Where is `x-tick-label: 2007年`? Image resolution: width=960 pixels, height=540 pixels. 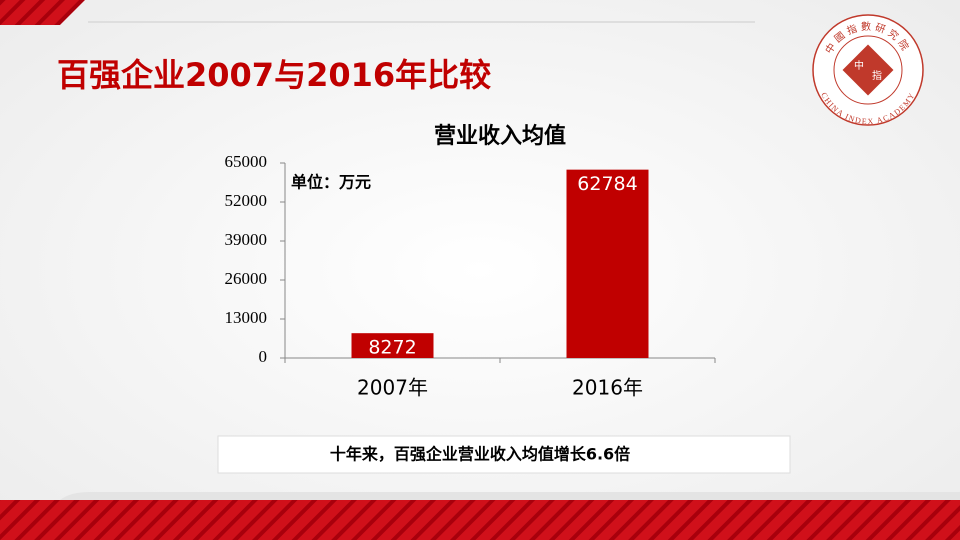
x-tick-label: 2007年 is located at coordinates (392, 388).